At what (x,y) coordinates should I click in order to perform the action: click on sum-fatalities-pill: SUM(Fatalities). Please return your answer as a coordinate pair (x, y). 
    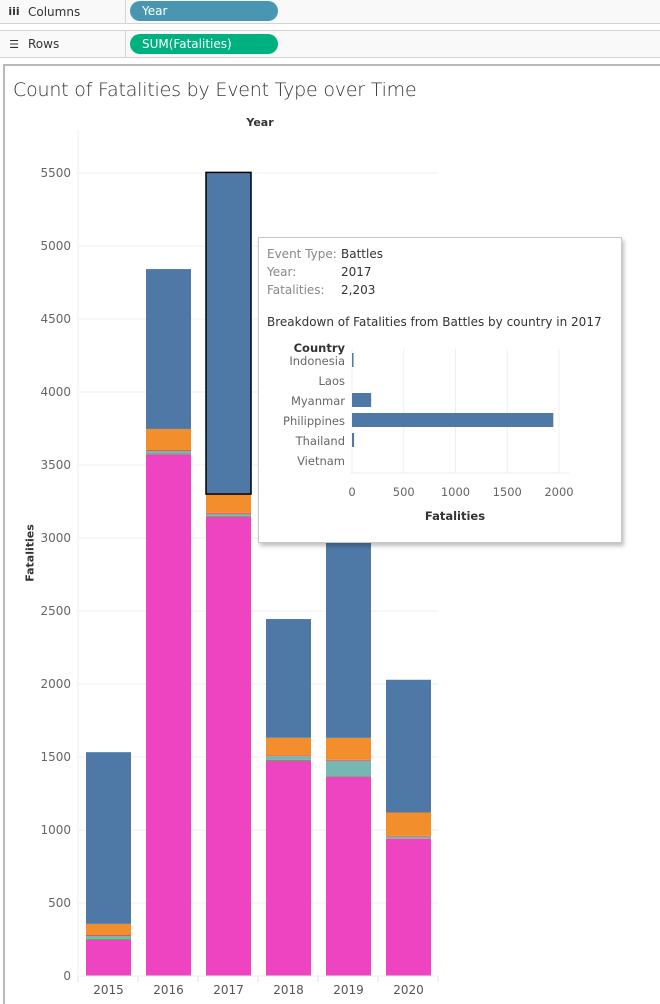
    Looking at the image, I should click on (204, 44).